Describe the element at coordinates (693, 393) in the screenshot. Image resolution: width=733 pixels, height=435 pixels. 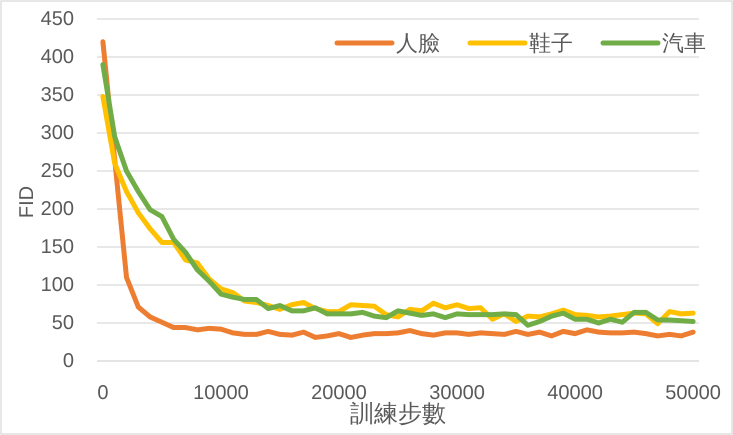
I see `x-tick-label: 50000` at that location.